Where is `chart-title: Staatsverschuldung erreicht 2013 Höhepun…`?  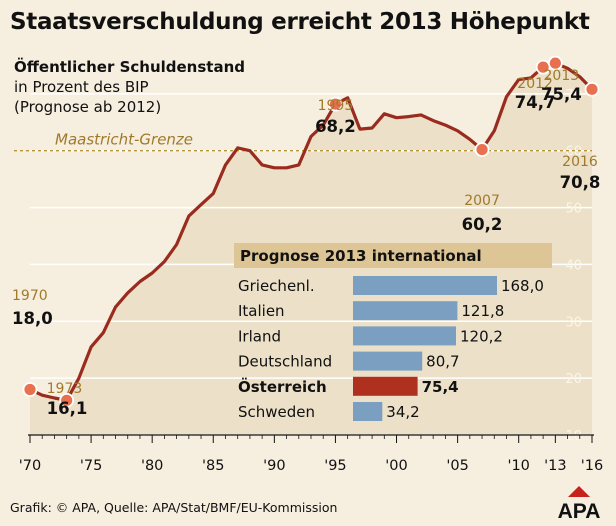 chart-title: Staatsverschuldung erreicht 2013 Höhepun… is located at coordinates (300, 22).